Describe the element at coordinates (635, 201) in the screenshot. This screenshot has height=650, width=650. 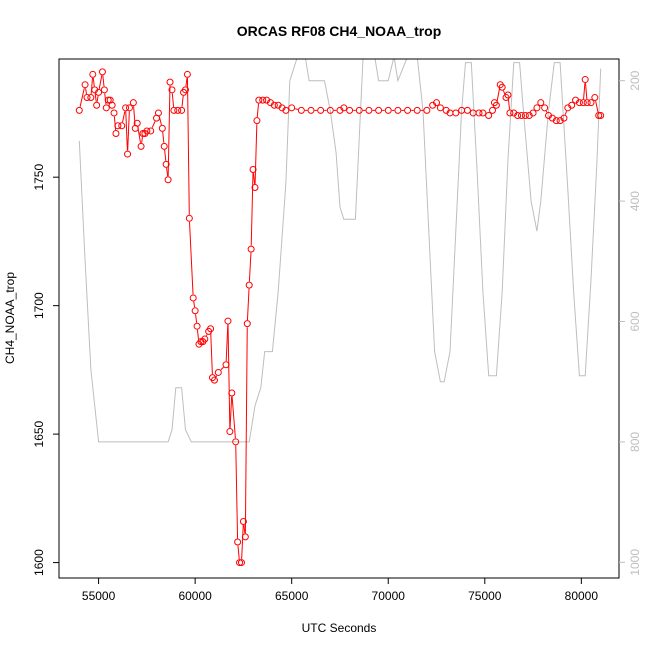
I see `y2-tick-label: 400` at that location.